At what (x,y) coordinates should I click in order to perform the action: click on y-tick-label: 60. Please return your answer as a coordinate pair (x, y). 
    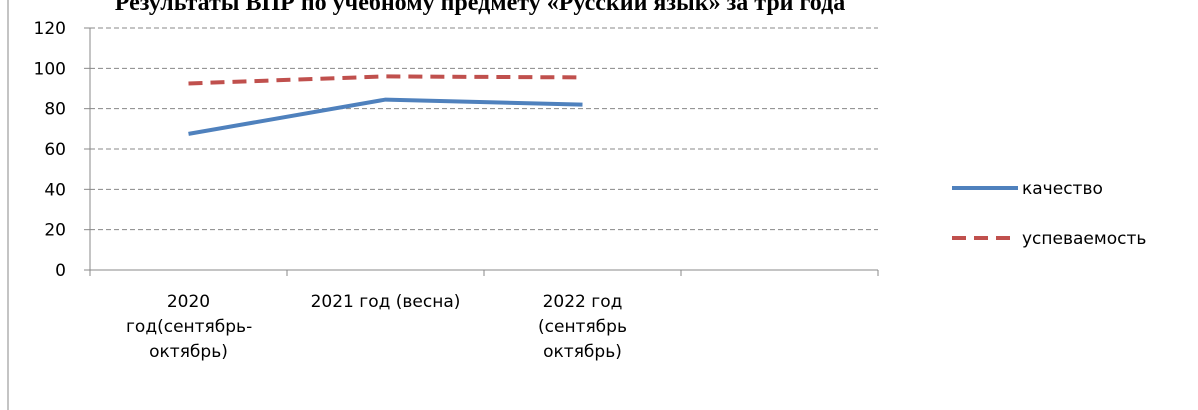
    Looking at the image, I should click on (55, 150).